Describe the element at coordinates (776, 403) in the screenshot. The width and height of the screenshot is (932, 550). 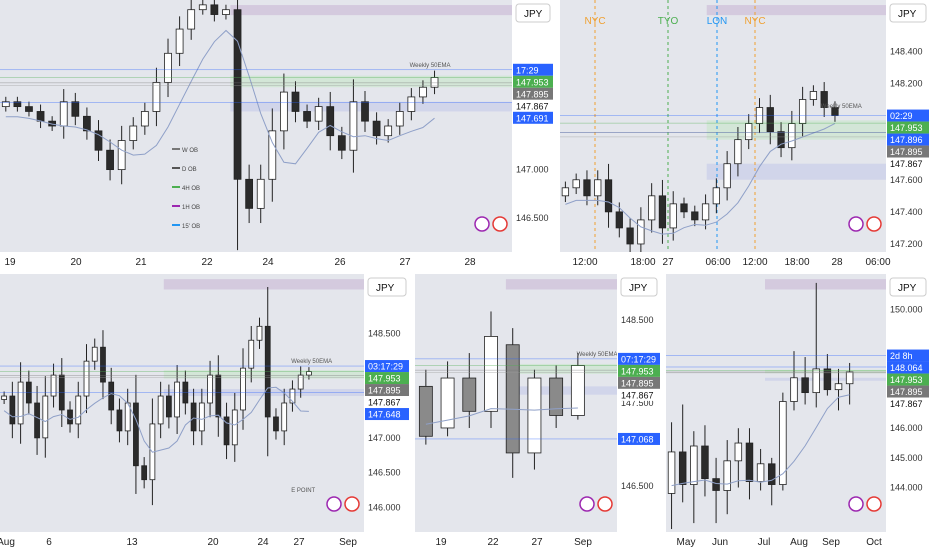
I see `plot-area` at that location.